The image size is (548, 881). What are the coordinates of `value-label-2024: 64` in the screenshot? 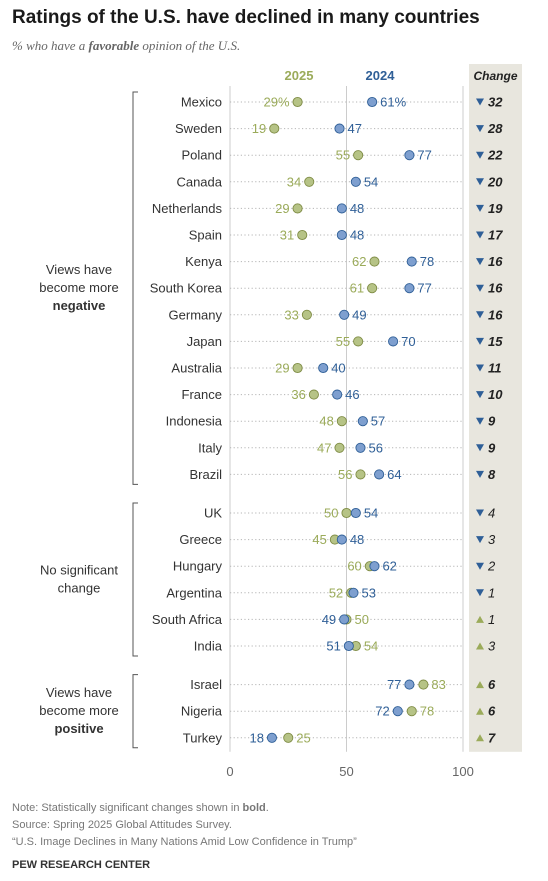 It's located at (394, 474).